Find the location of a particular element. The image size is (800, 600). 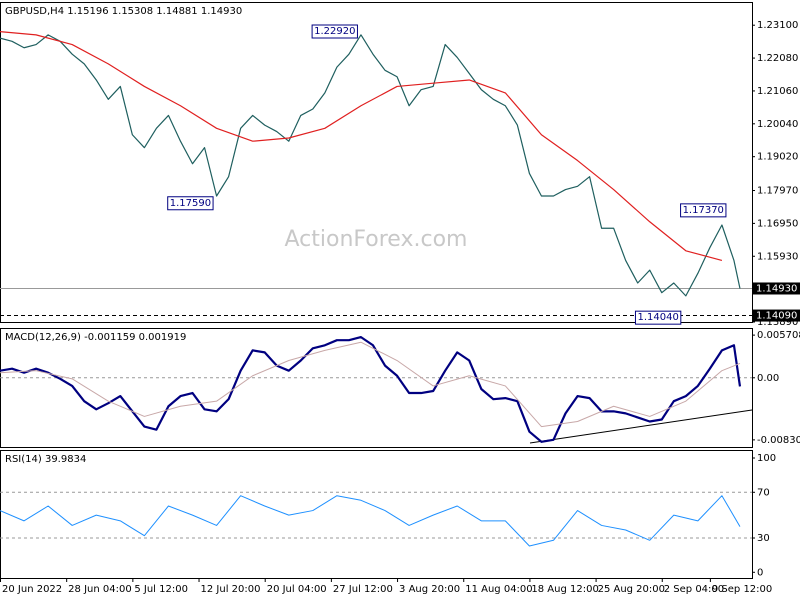

y-tick-label: 1.20040 is located at coordinates (777, 124).